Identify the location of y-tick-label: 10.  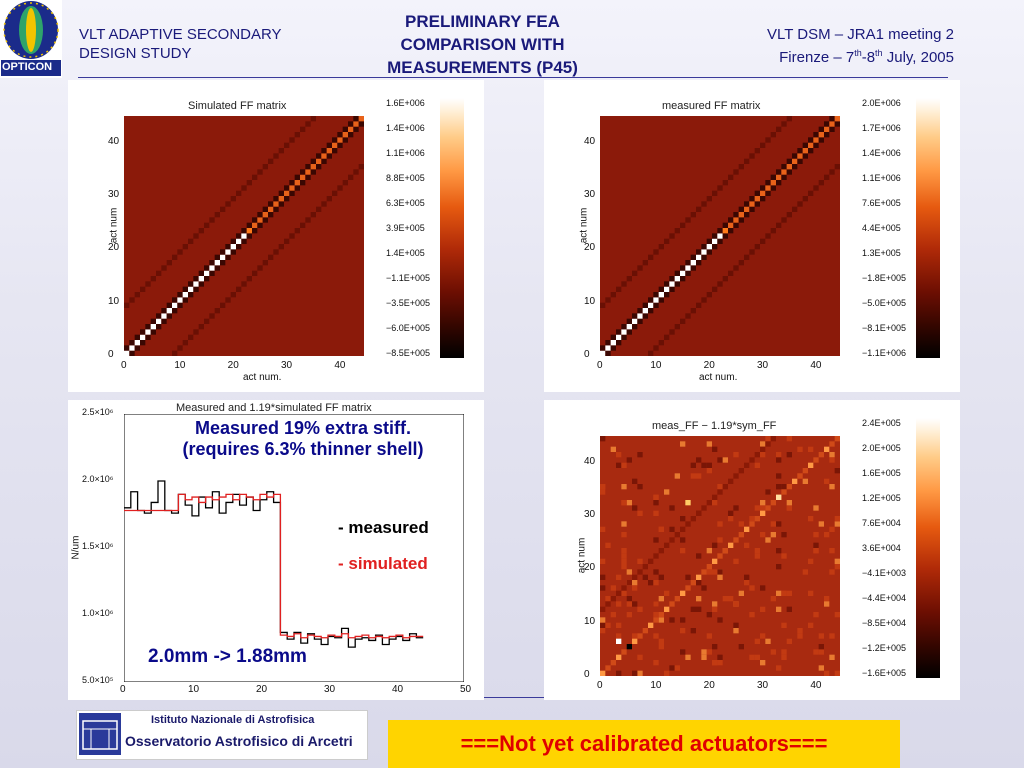
(590, 301).